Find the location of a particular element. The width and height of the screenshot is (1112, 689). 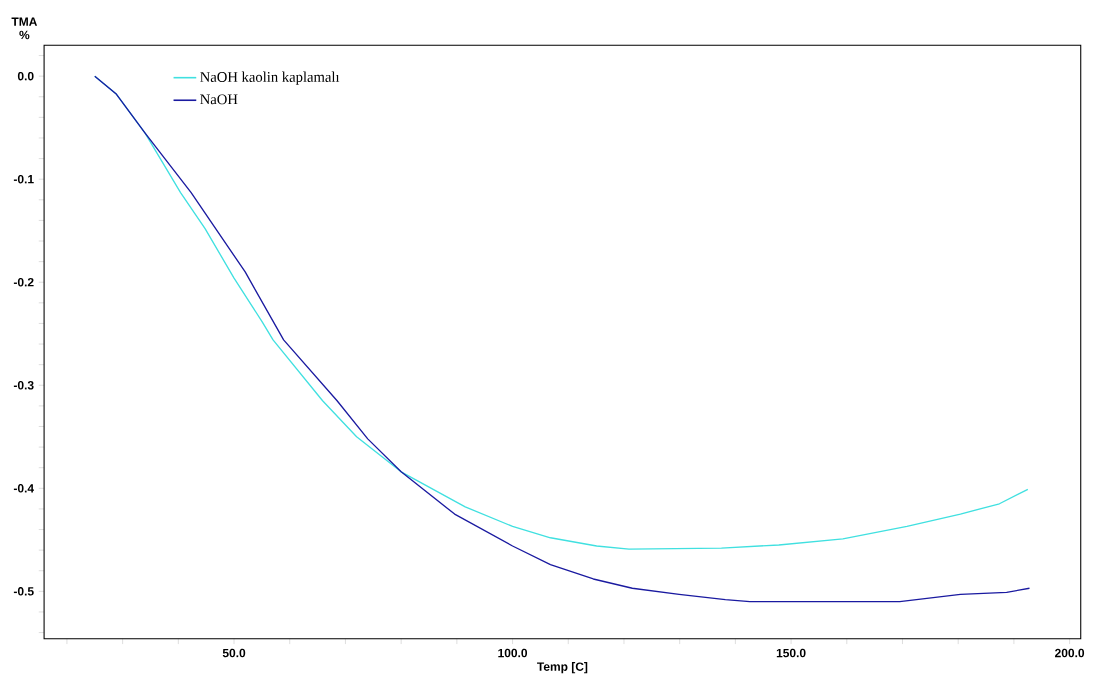

y-axis-title: TMA % is located at coordinates (24, 28).